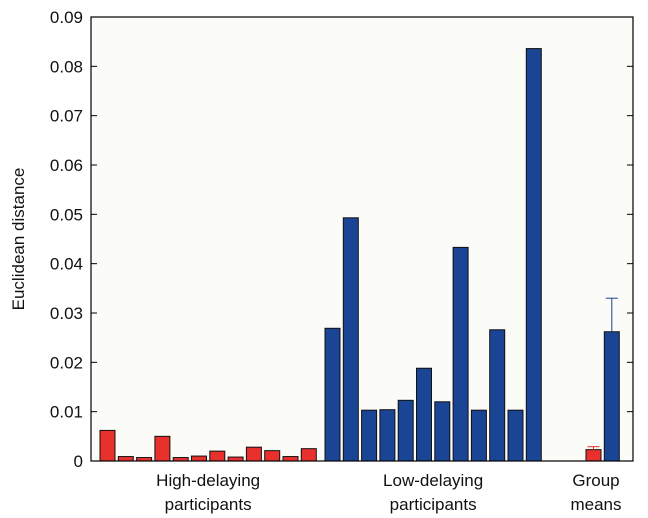 The image size is (648, 518). Describe the element at coordinates (66, 412) in the screenshot. I see `y-tick-label: 0.01` at that location.